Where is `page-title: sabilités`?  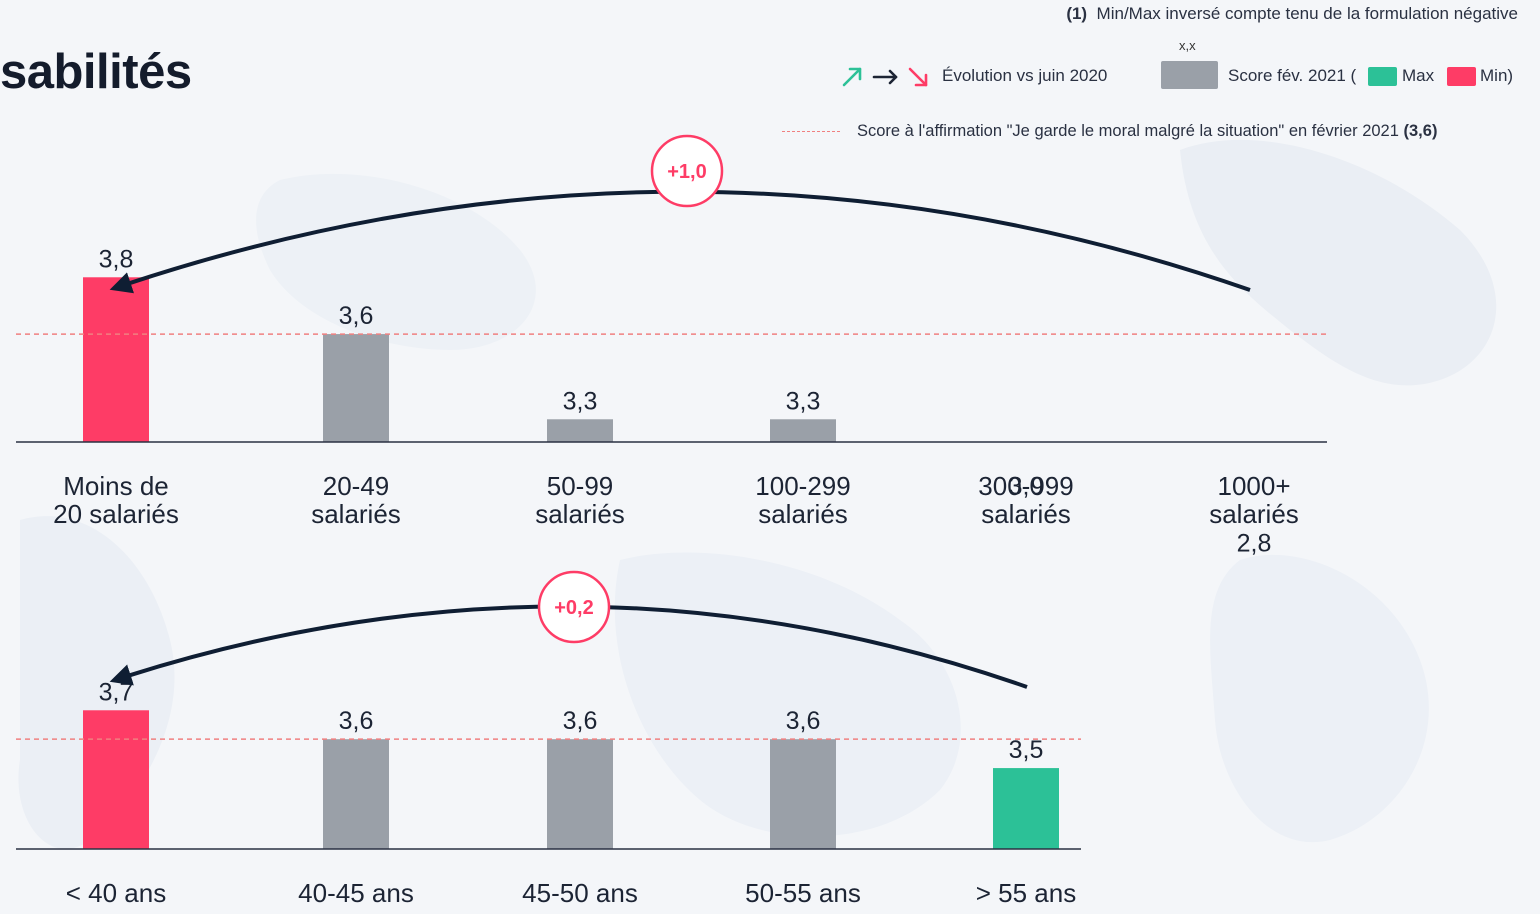
page-title: sabilités is located at coordinates (96, 72).